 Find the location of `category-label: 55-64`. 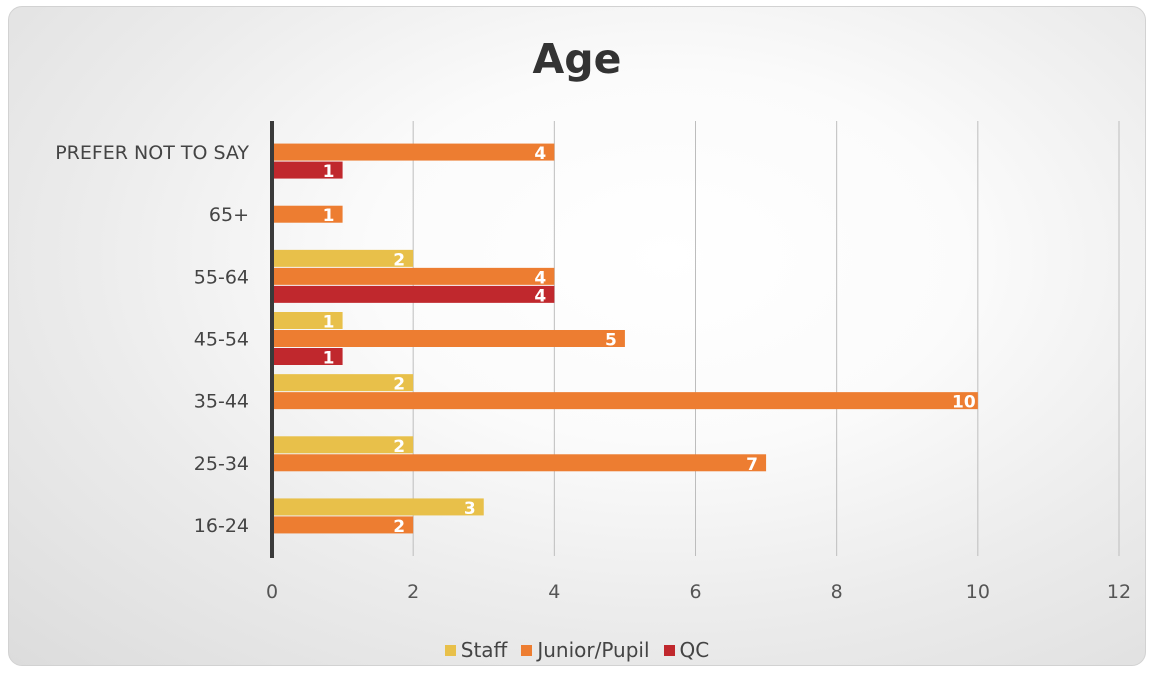

category-label: 55-64 is located at coordinates (221, 277).